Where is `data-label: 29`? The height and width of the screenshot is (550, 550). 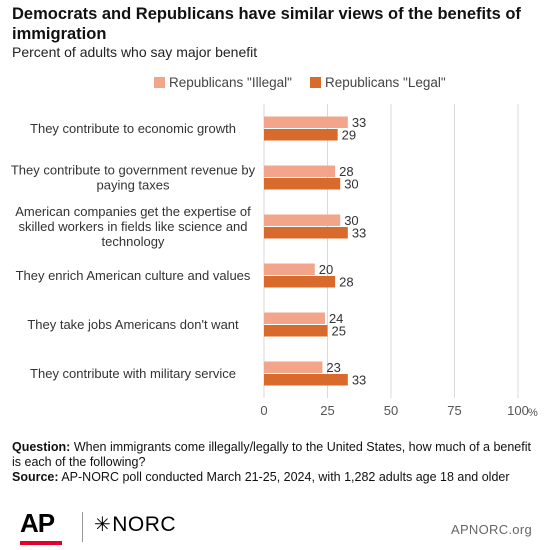
data-label: 29 is located at coordinates (349, 135).